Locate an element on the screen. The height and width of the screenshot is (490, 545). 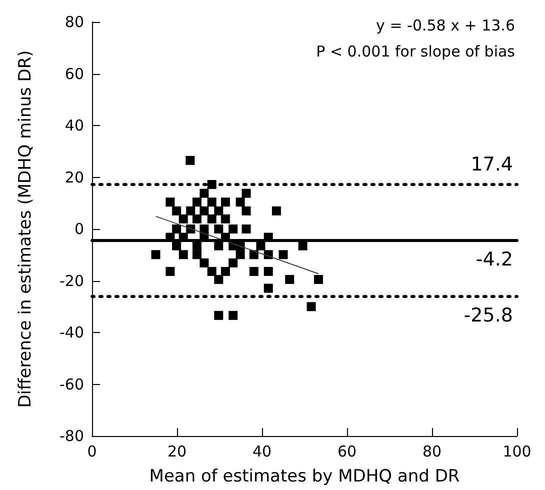
annotation: P < 0.001 for slope of bias is located at coordinates (416, 51).